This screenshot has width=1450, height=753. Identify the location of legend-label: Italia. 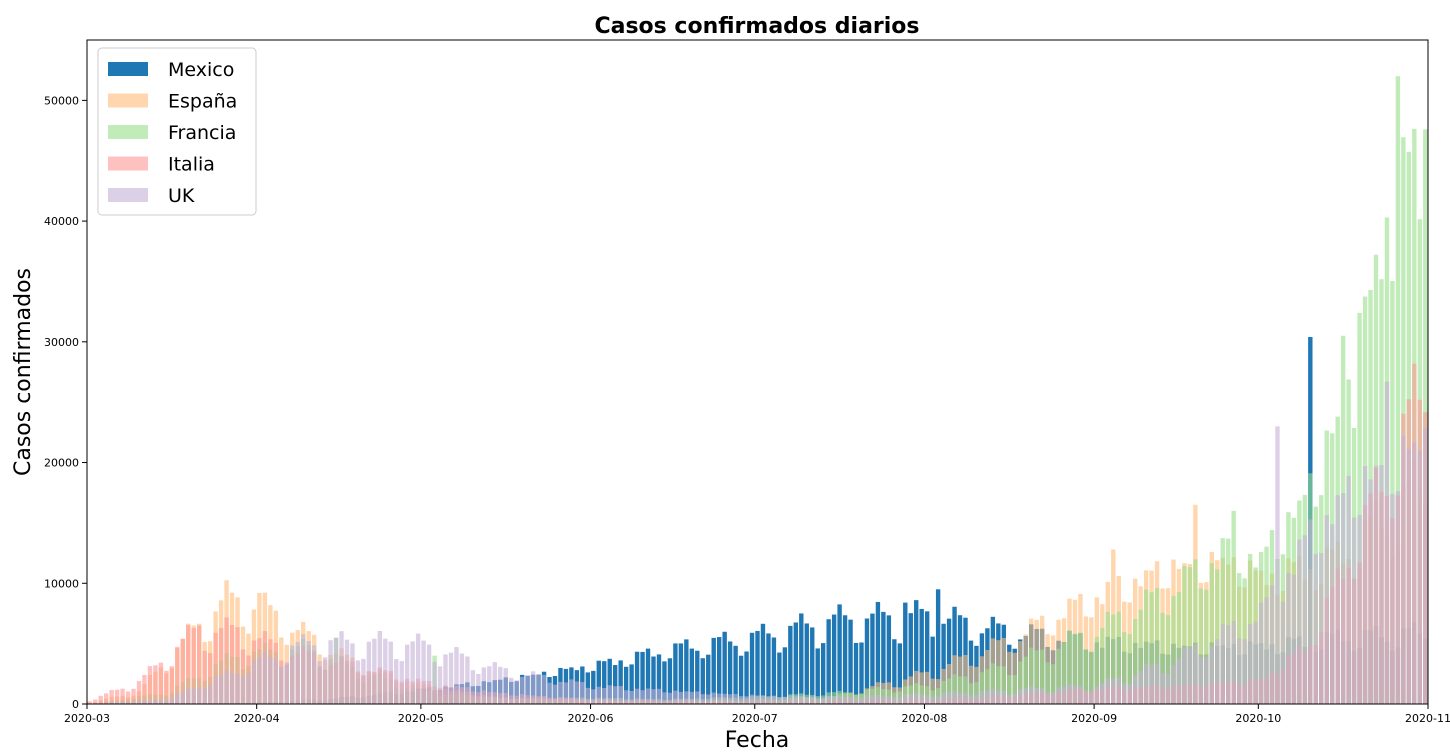
(191, 165).